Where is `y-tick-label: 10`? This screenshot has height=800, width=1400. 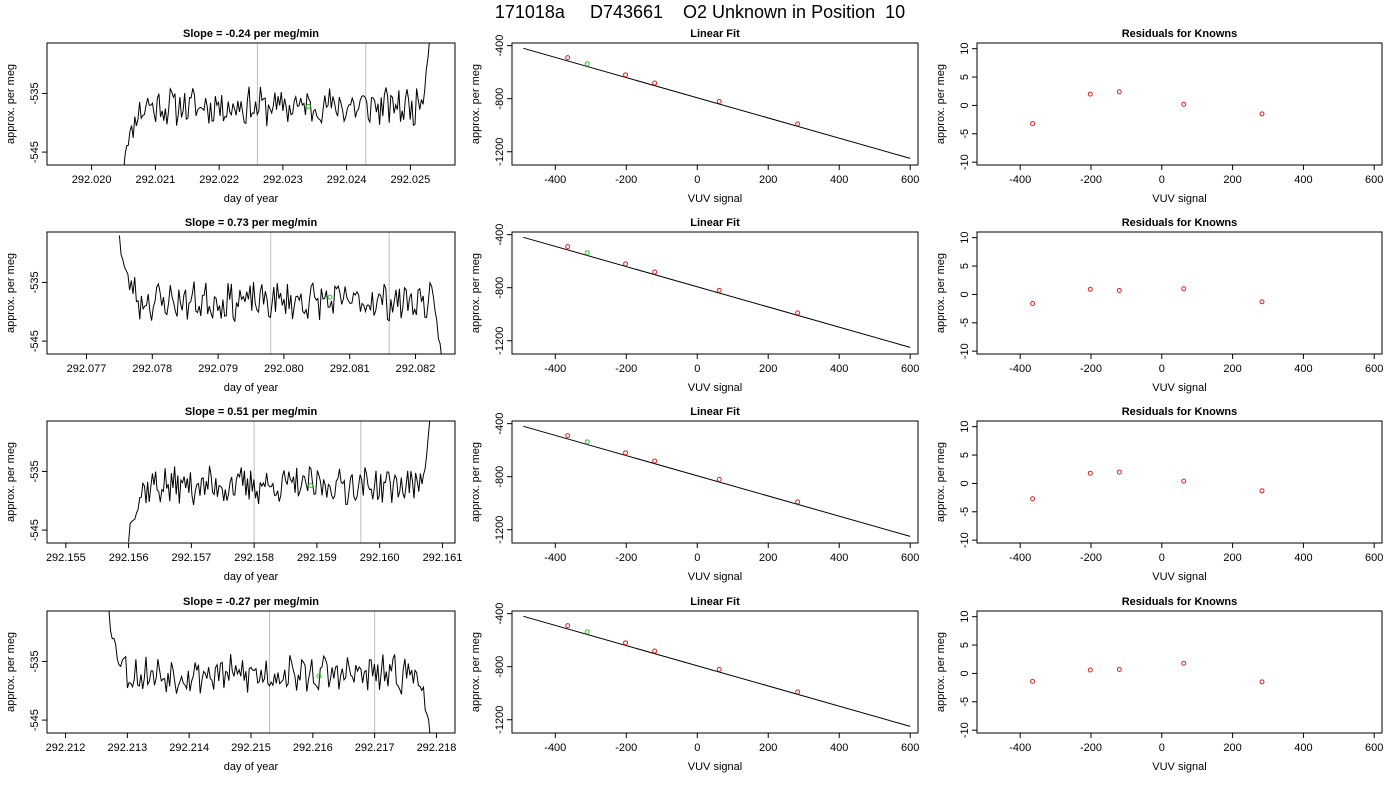 y-tick-label: 10 is located at coordinates (965, 427).